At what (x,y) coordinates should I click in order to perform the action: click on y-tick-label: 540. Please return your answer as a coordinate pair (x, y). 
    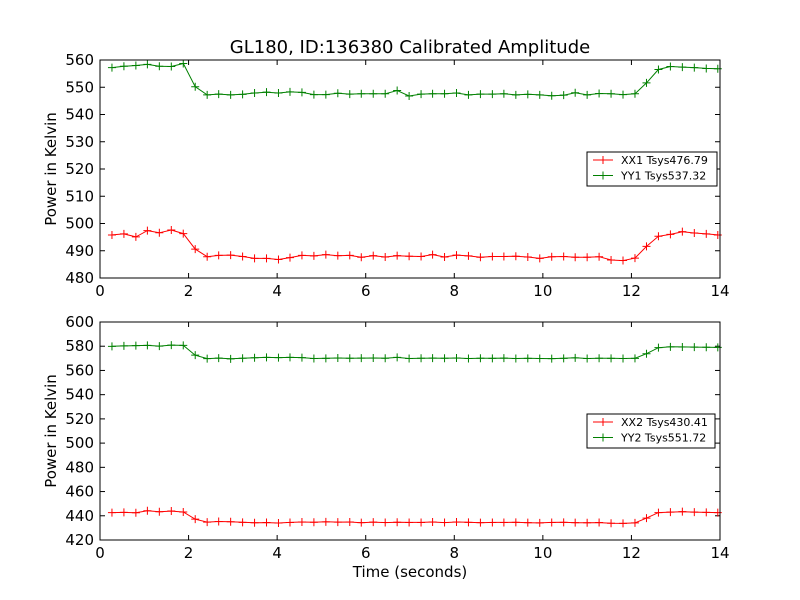
    Looking at the image, I should click on (79, 395).